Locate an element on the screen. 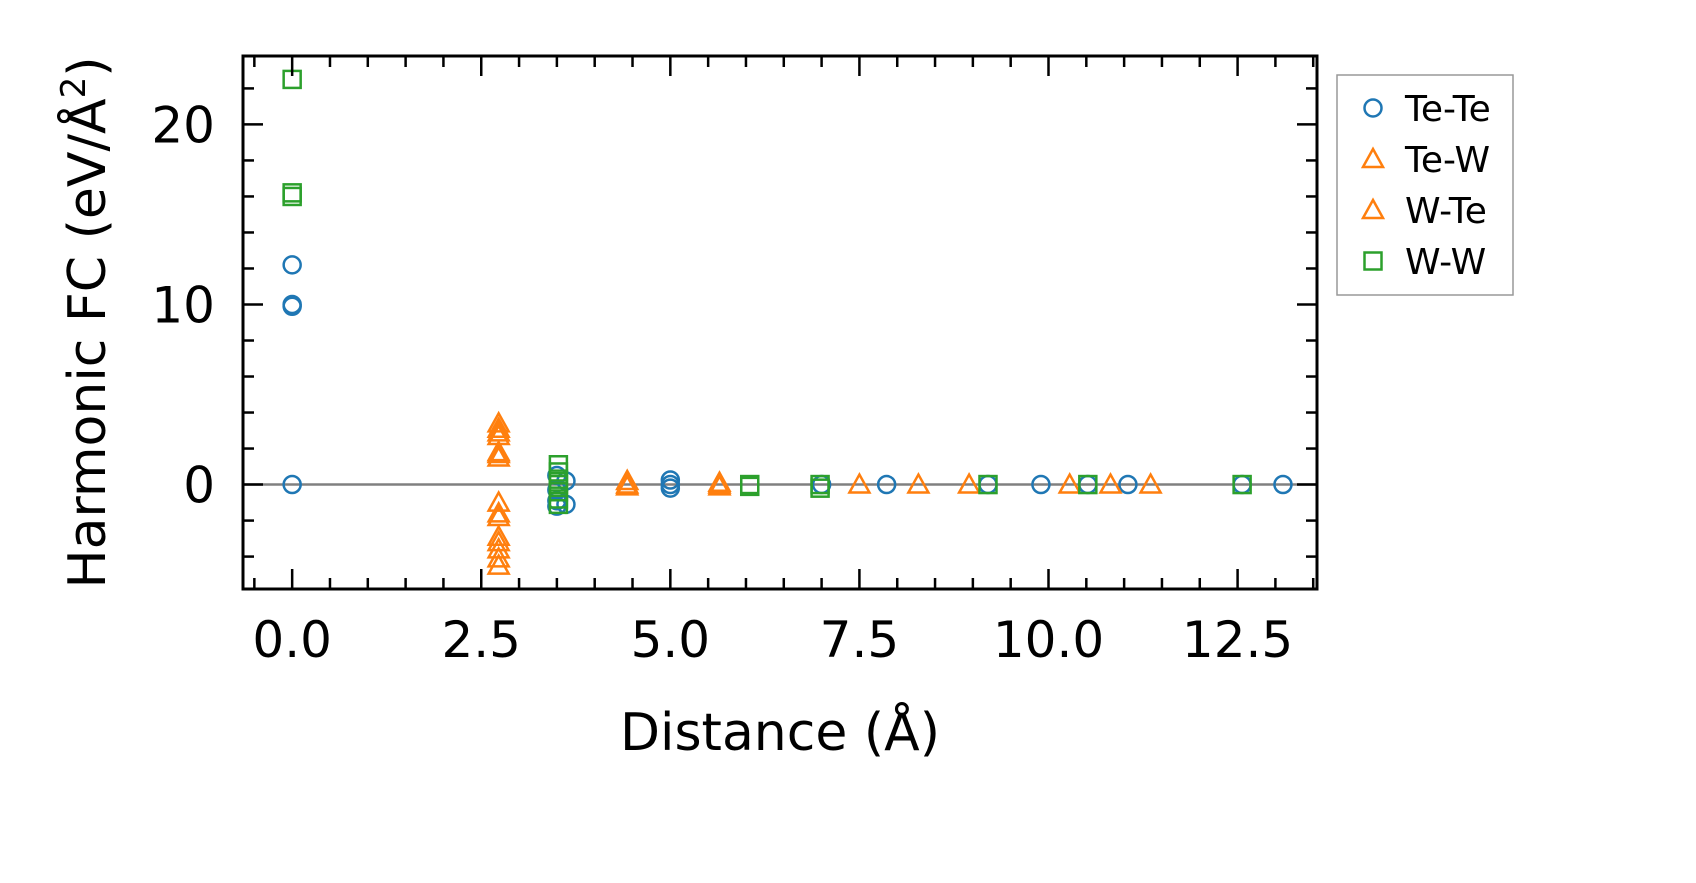 This screenshot has height=883, width=1696. x-tick-label: 7.5 is located at coordinates (860, 640).